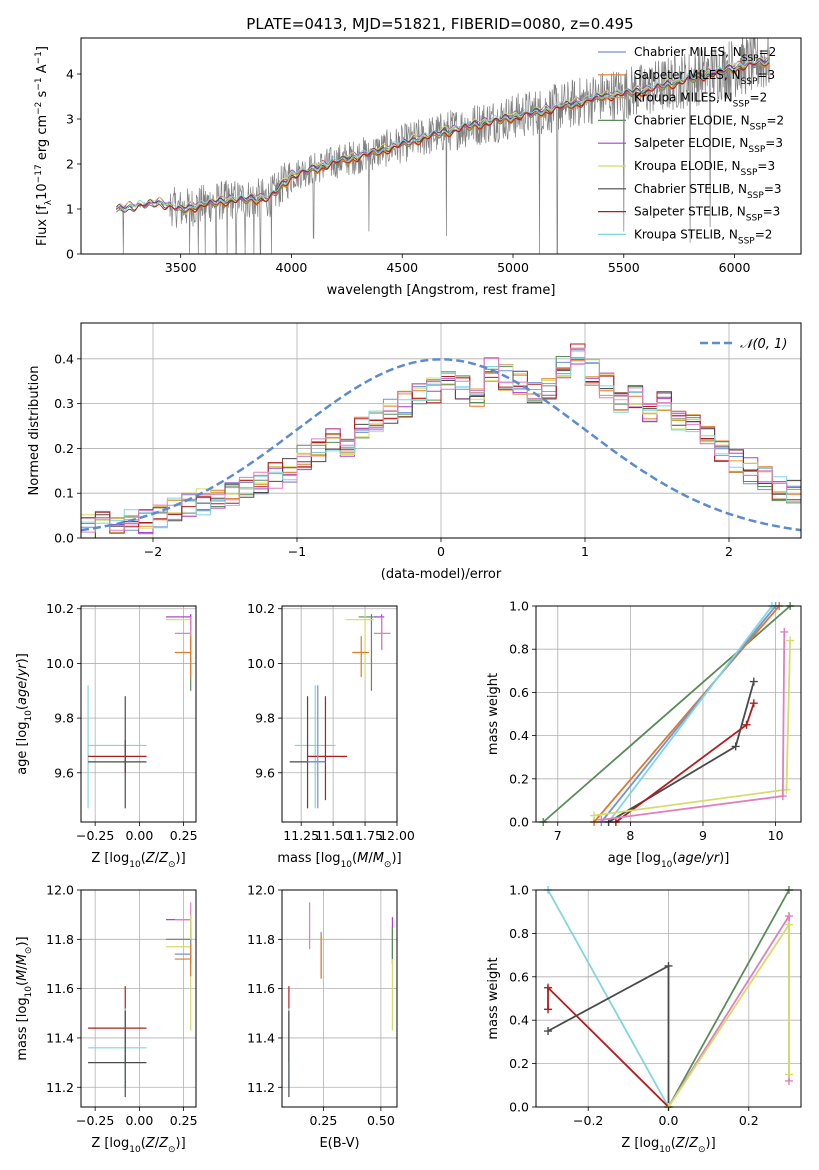 This screenshot has width=819, height=1170. Describe the element at coordinates (668, 1145) in the screenshot. I see `x-axis-label: Z [log10(Z/Z⊙)]` at that location.